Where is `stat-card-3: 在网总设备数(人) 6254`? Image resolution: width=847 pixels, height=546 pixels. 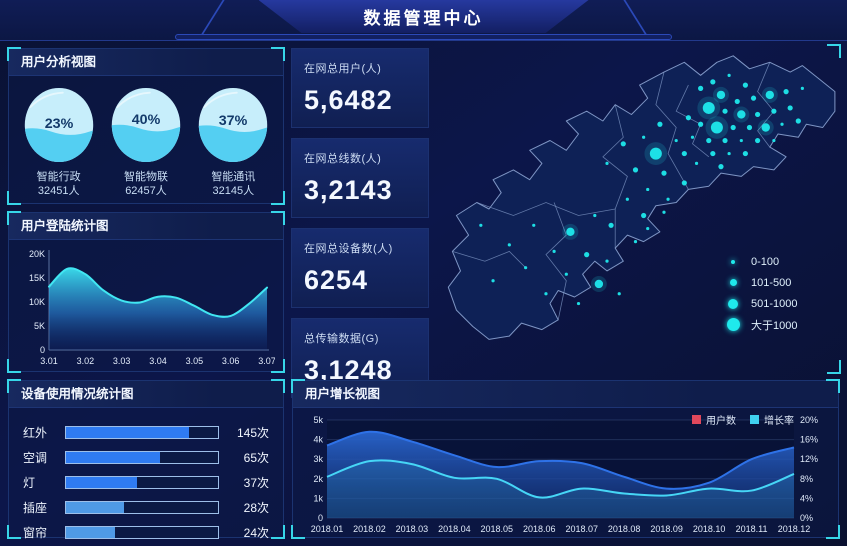 stat-card-3: 在网总设备数(人) 6254 is located at coordinates (360, 268).